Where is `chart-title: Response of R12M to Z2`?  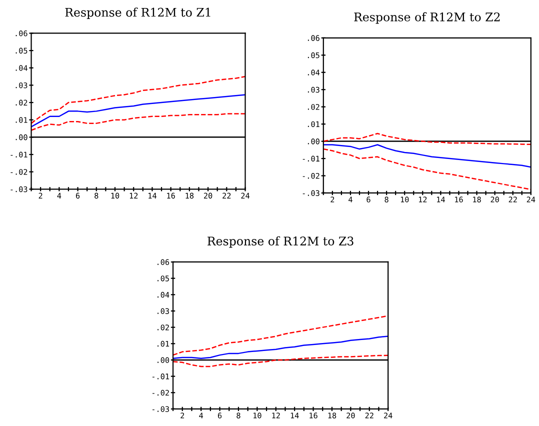 chart-title: Response of R12M to Z2 is located at coordinates (427, 18).